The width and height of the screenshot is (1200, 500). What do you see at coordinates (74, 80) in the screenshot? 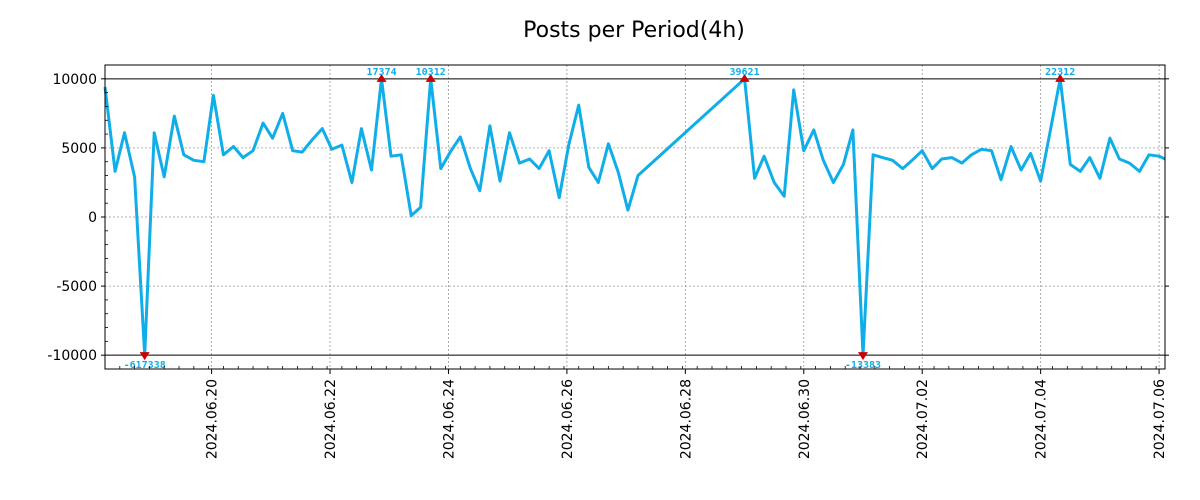
I see `y-tick-label: 10000` at bounding box center [74, 80].